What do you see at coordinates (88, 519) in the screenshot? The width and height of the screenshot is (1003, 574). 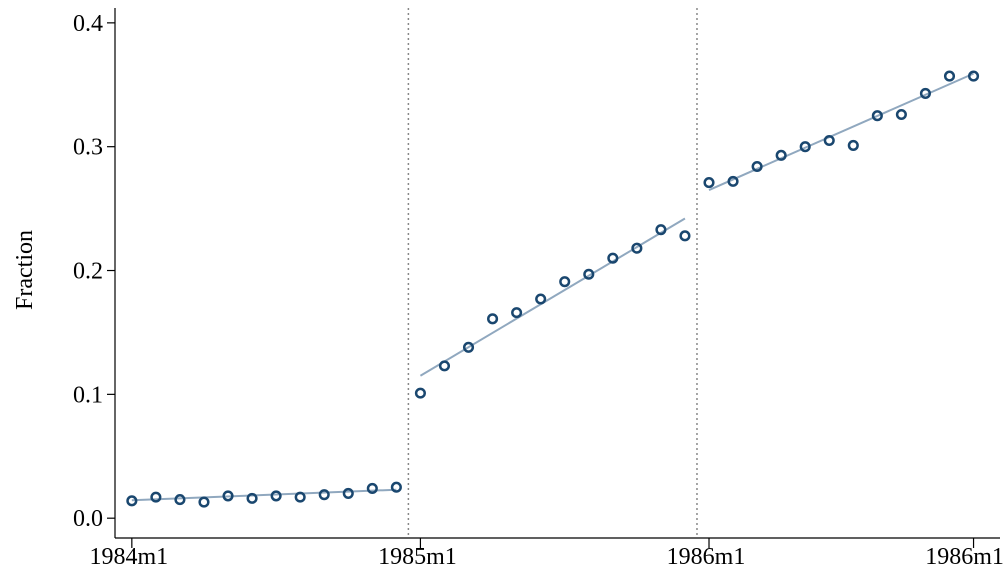 I see `y-tick-label: 0.0` at bounding box center [88, 519].